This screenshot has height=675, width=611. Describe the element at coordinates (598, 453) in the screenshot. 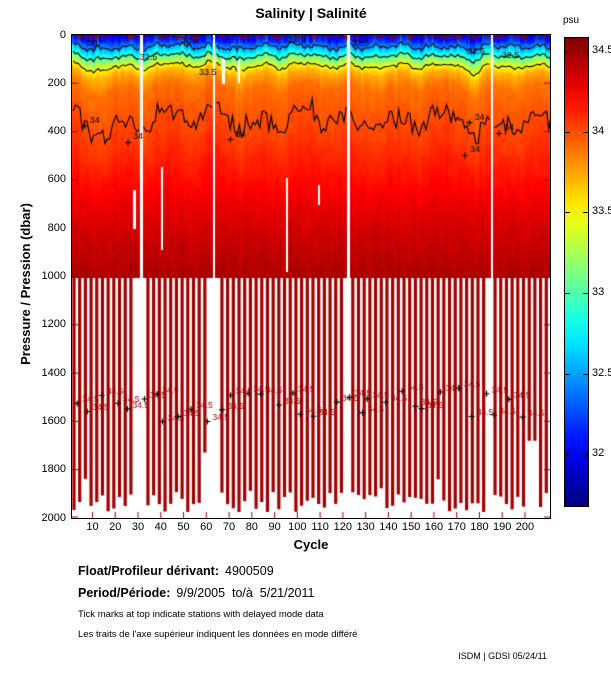

I see `colorbar-tick-label: 32` at that location.